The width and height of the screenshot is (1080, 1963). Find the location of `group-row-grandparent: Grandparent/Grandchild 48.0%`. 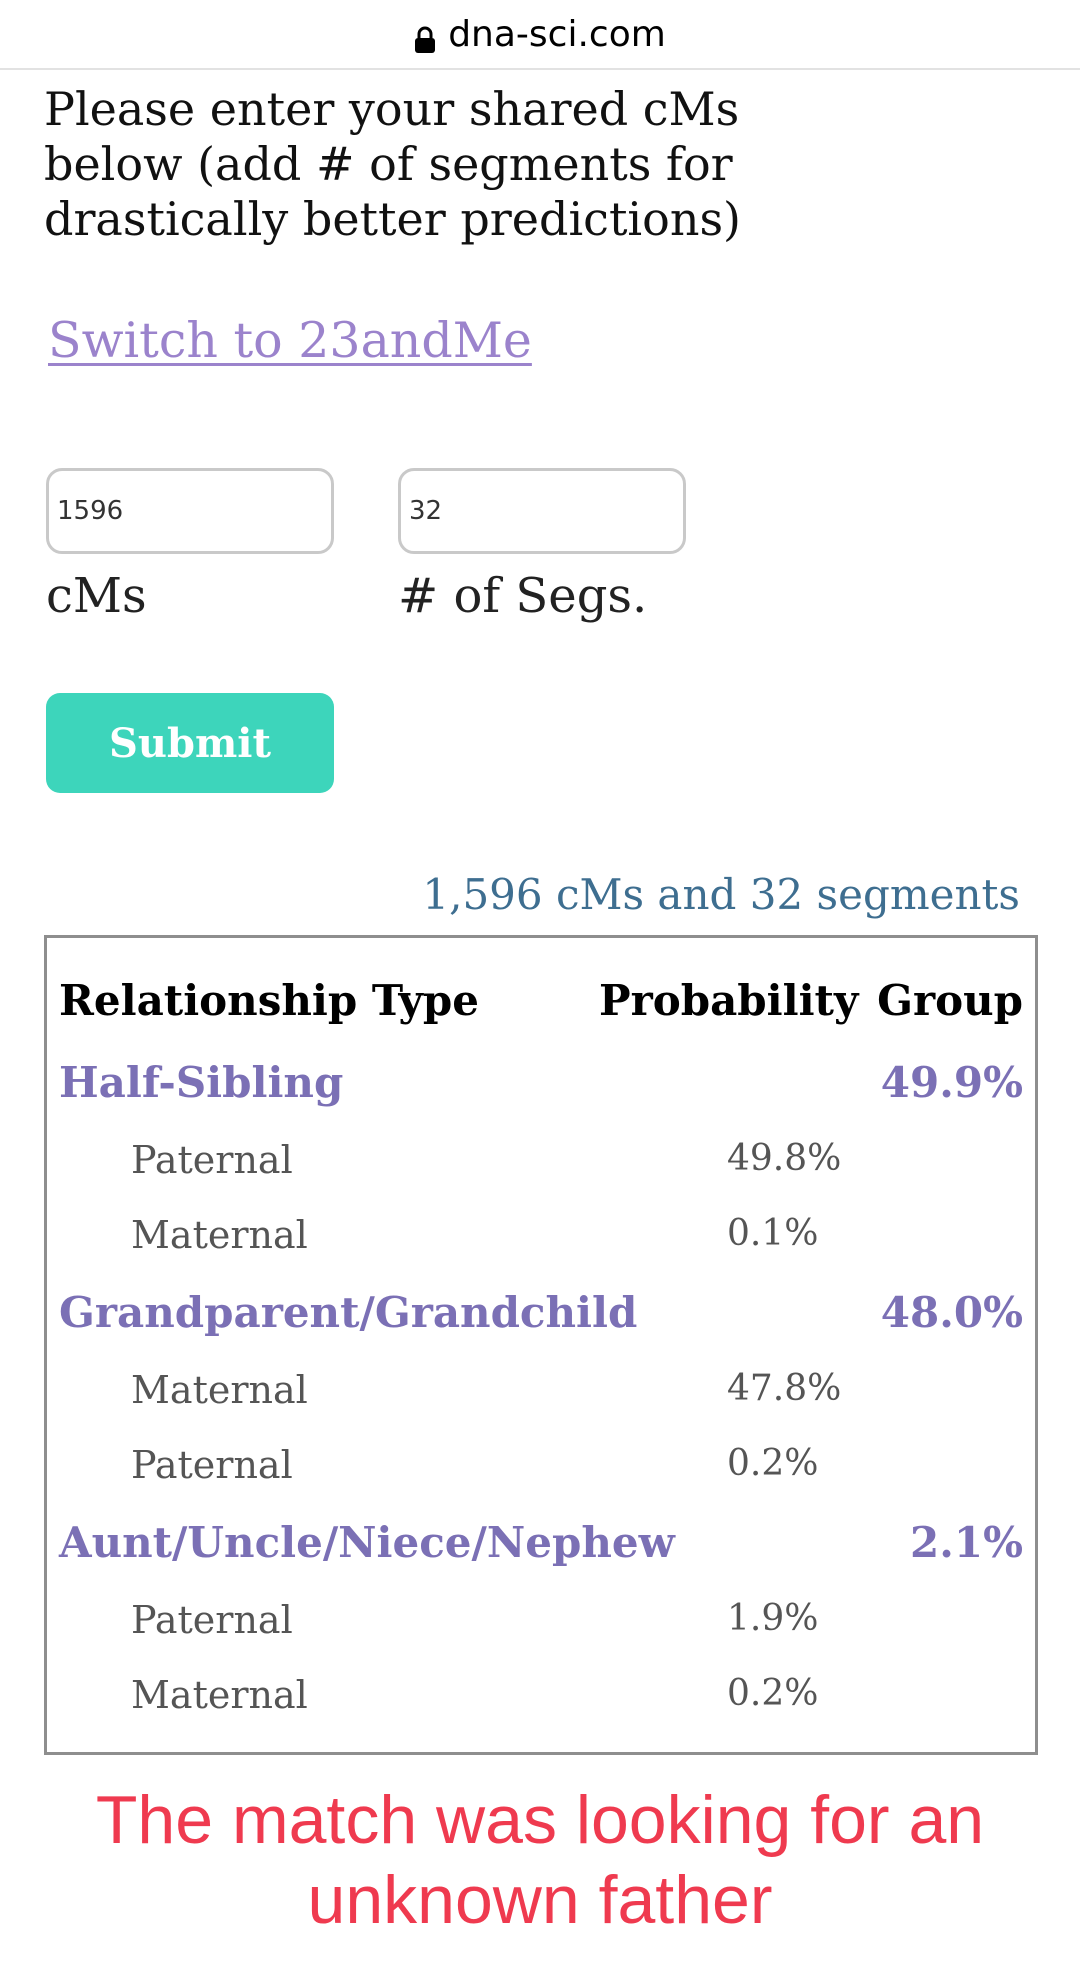

group-row-grandparent: Grandparent/Grandchild 48.0% is located at coordinates (541, 1318).